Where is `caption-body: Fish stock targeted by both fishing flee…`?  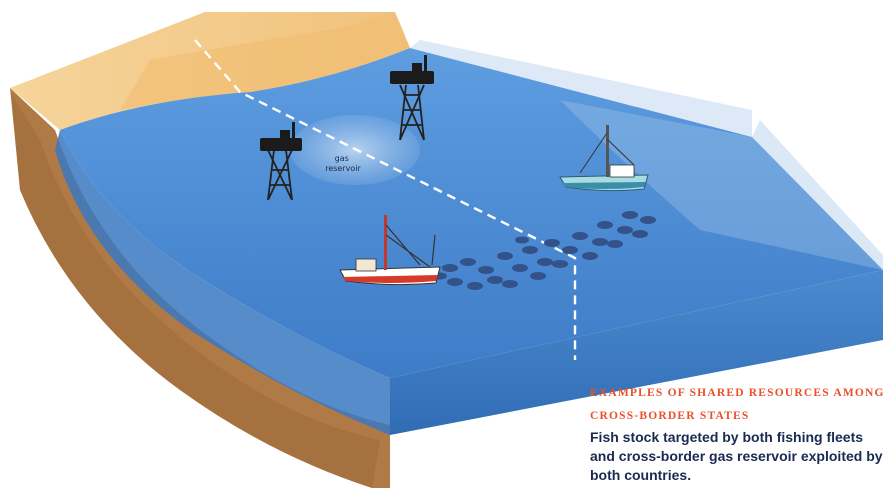 caption-body: Fish stock targeted by both fishing flee… is located at coordinates (737, 456).